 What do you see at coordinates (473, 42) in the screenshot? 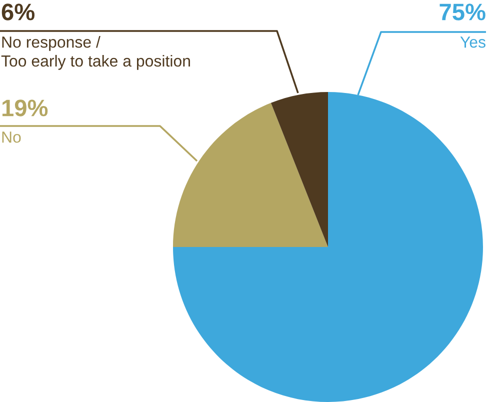
I see `slice-label: Yes` at bounding box center [473, 42].